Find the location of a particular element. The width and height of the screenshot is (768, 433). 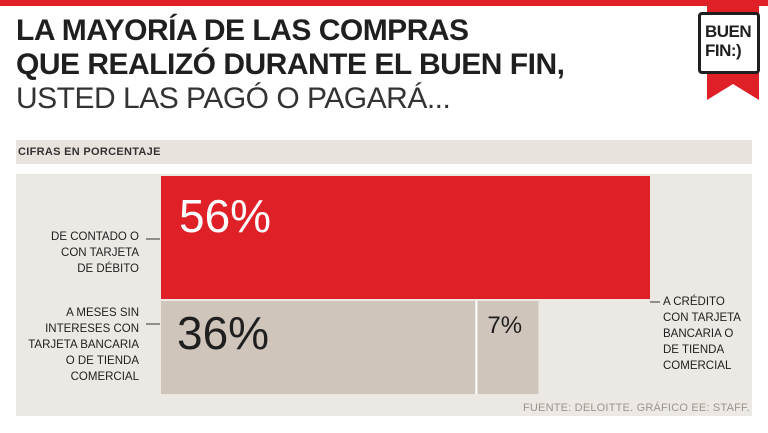

buen-fin-logo: BUEN FIN:) is located at coordinates (729, 43).